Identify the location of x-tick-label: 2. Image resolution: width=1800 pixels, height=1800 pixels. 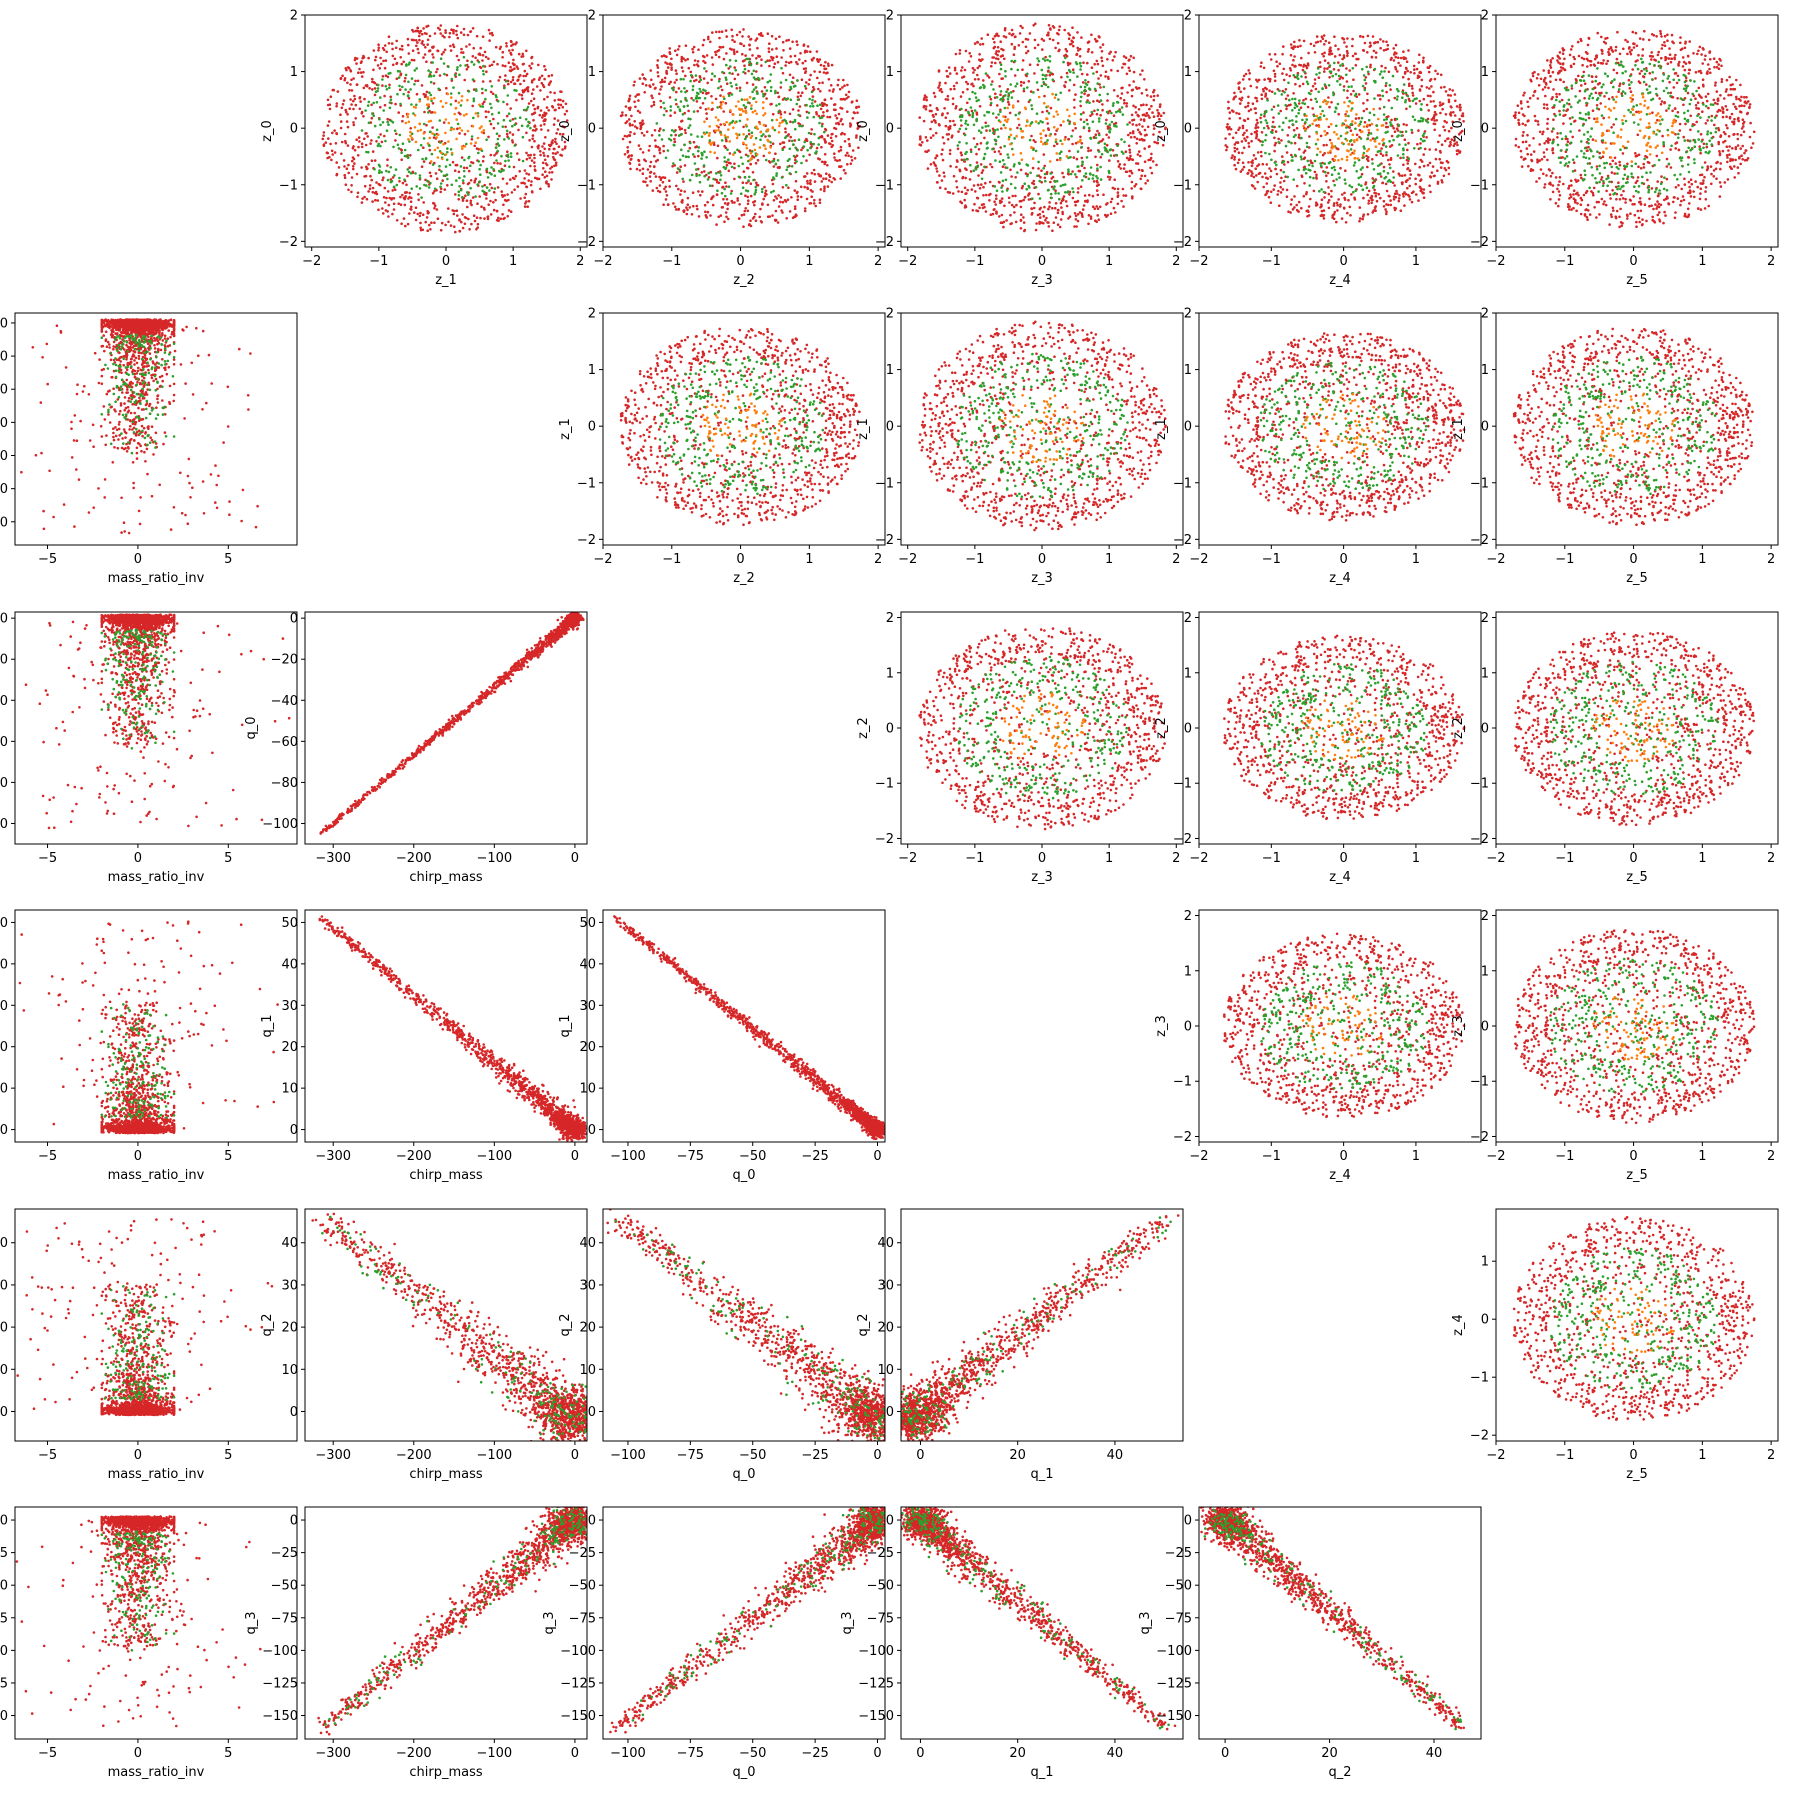
(878, 261).